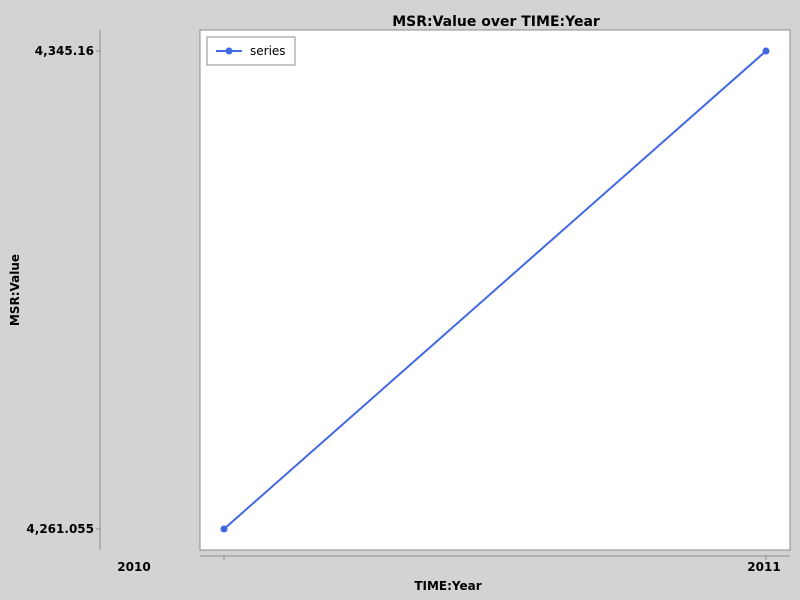 The width and height of the screenshot is (800, 600). What do you see at coordinates (63, 290) in the screenshot?
I see `y-axis-ticks: 4,261.055 4,345.16` at bounding box center [63, 290].